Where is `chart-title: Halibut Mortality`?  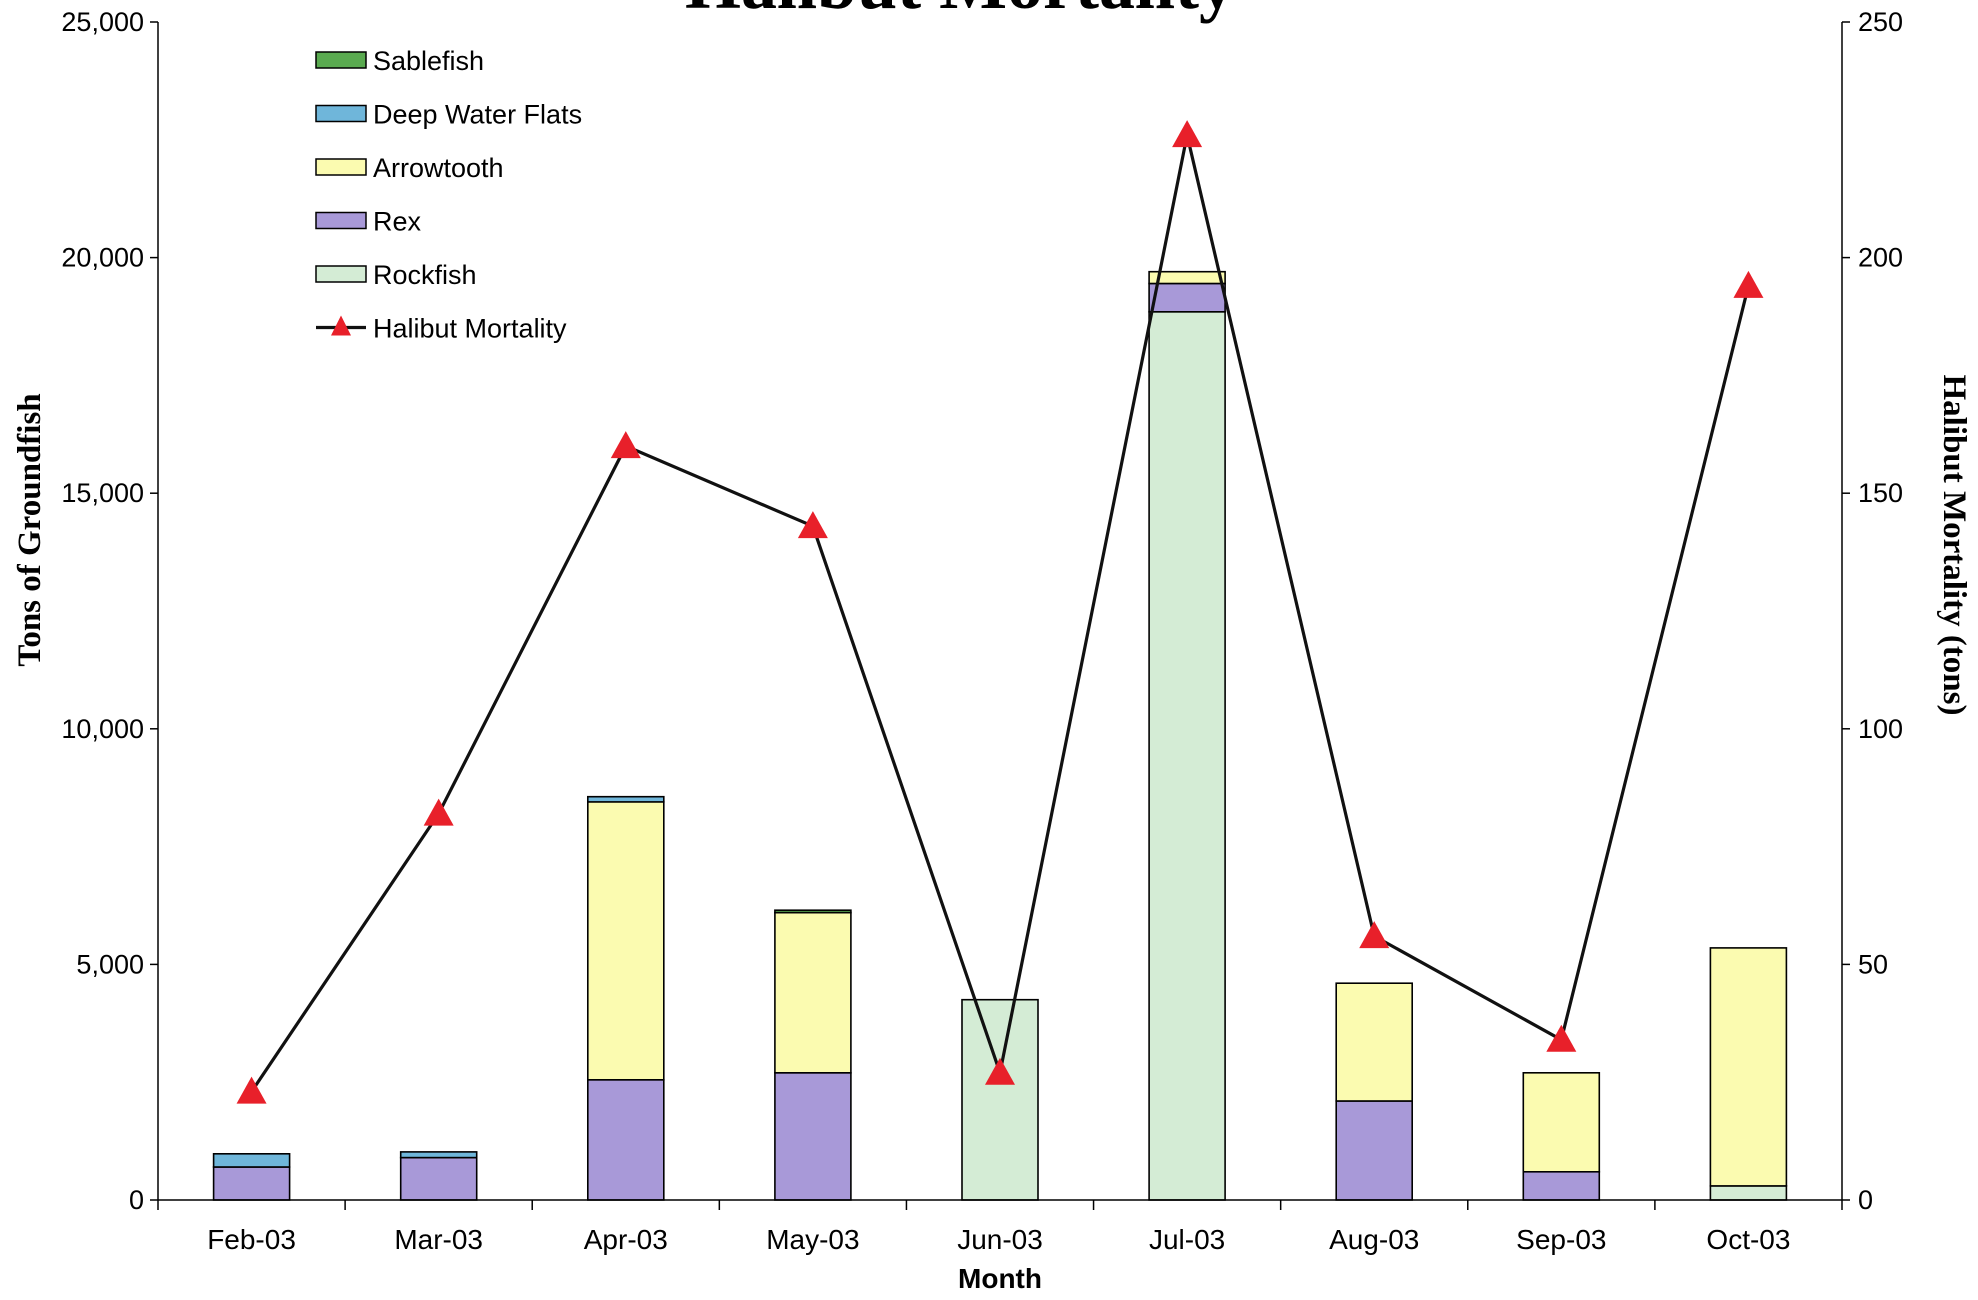
chart-title: Halibut Mortality is located at coordinates (960, 12).